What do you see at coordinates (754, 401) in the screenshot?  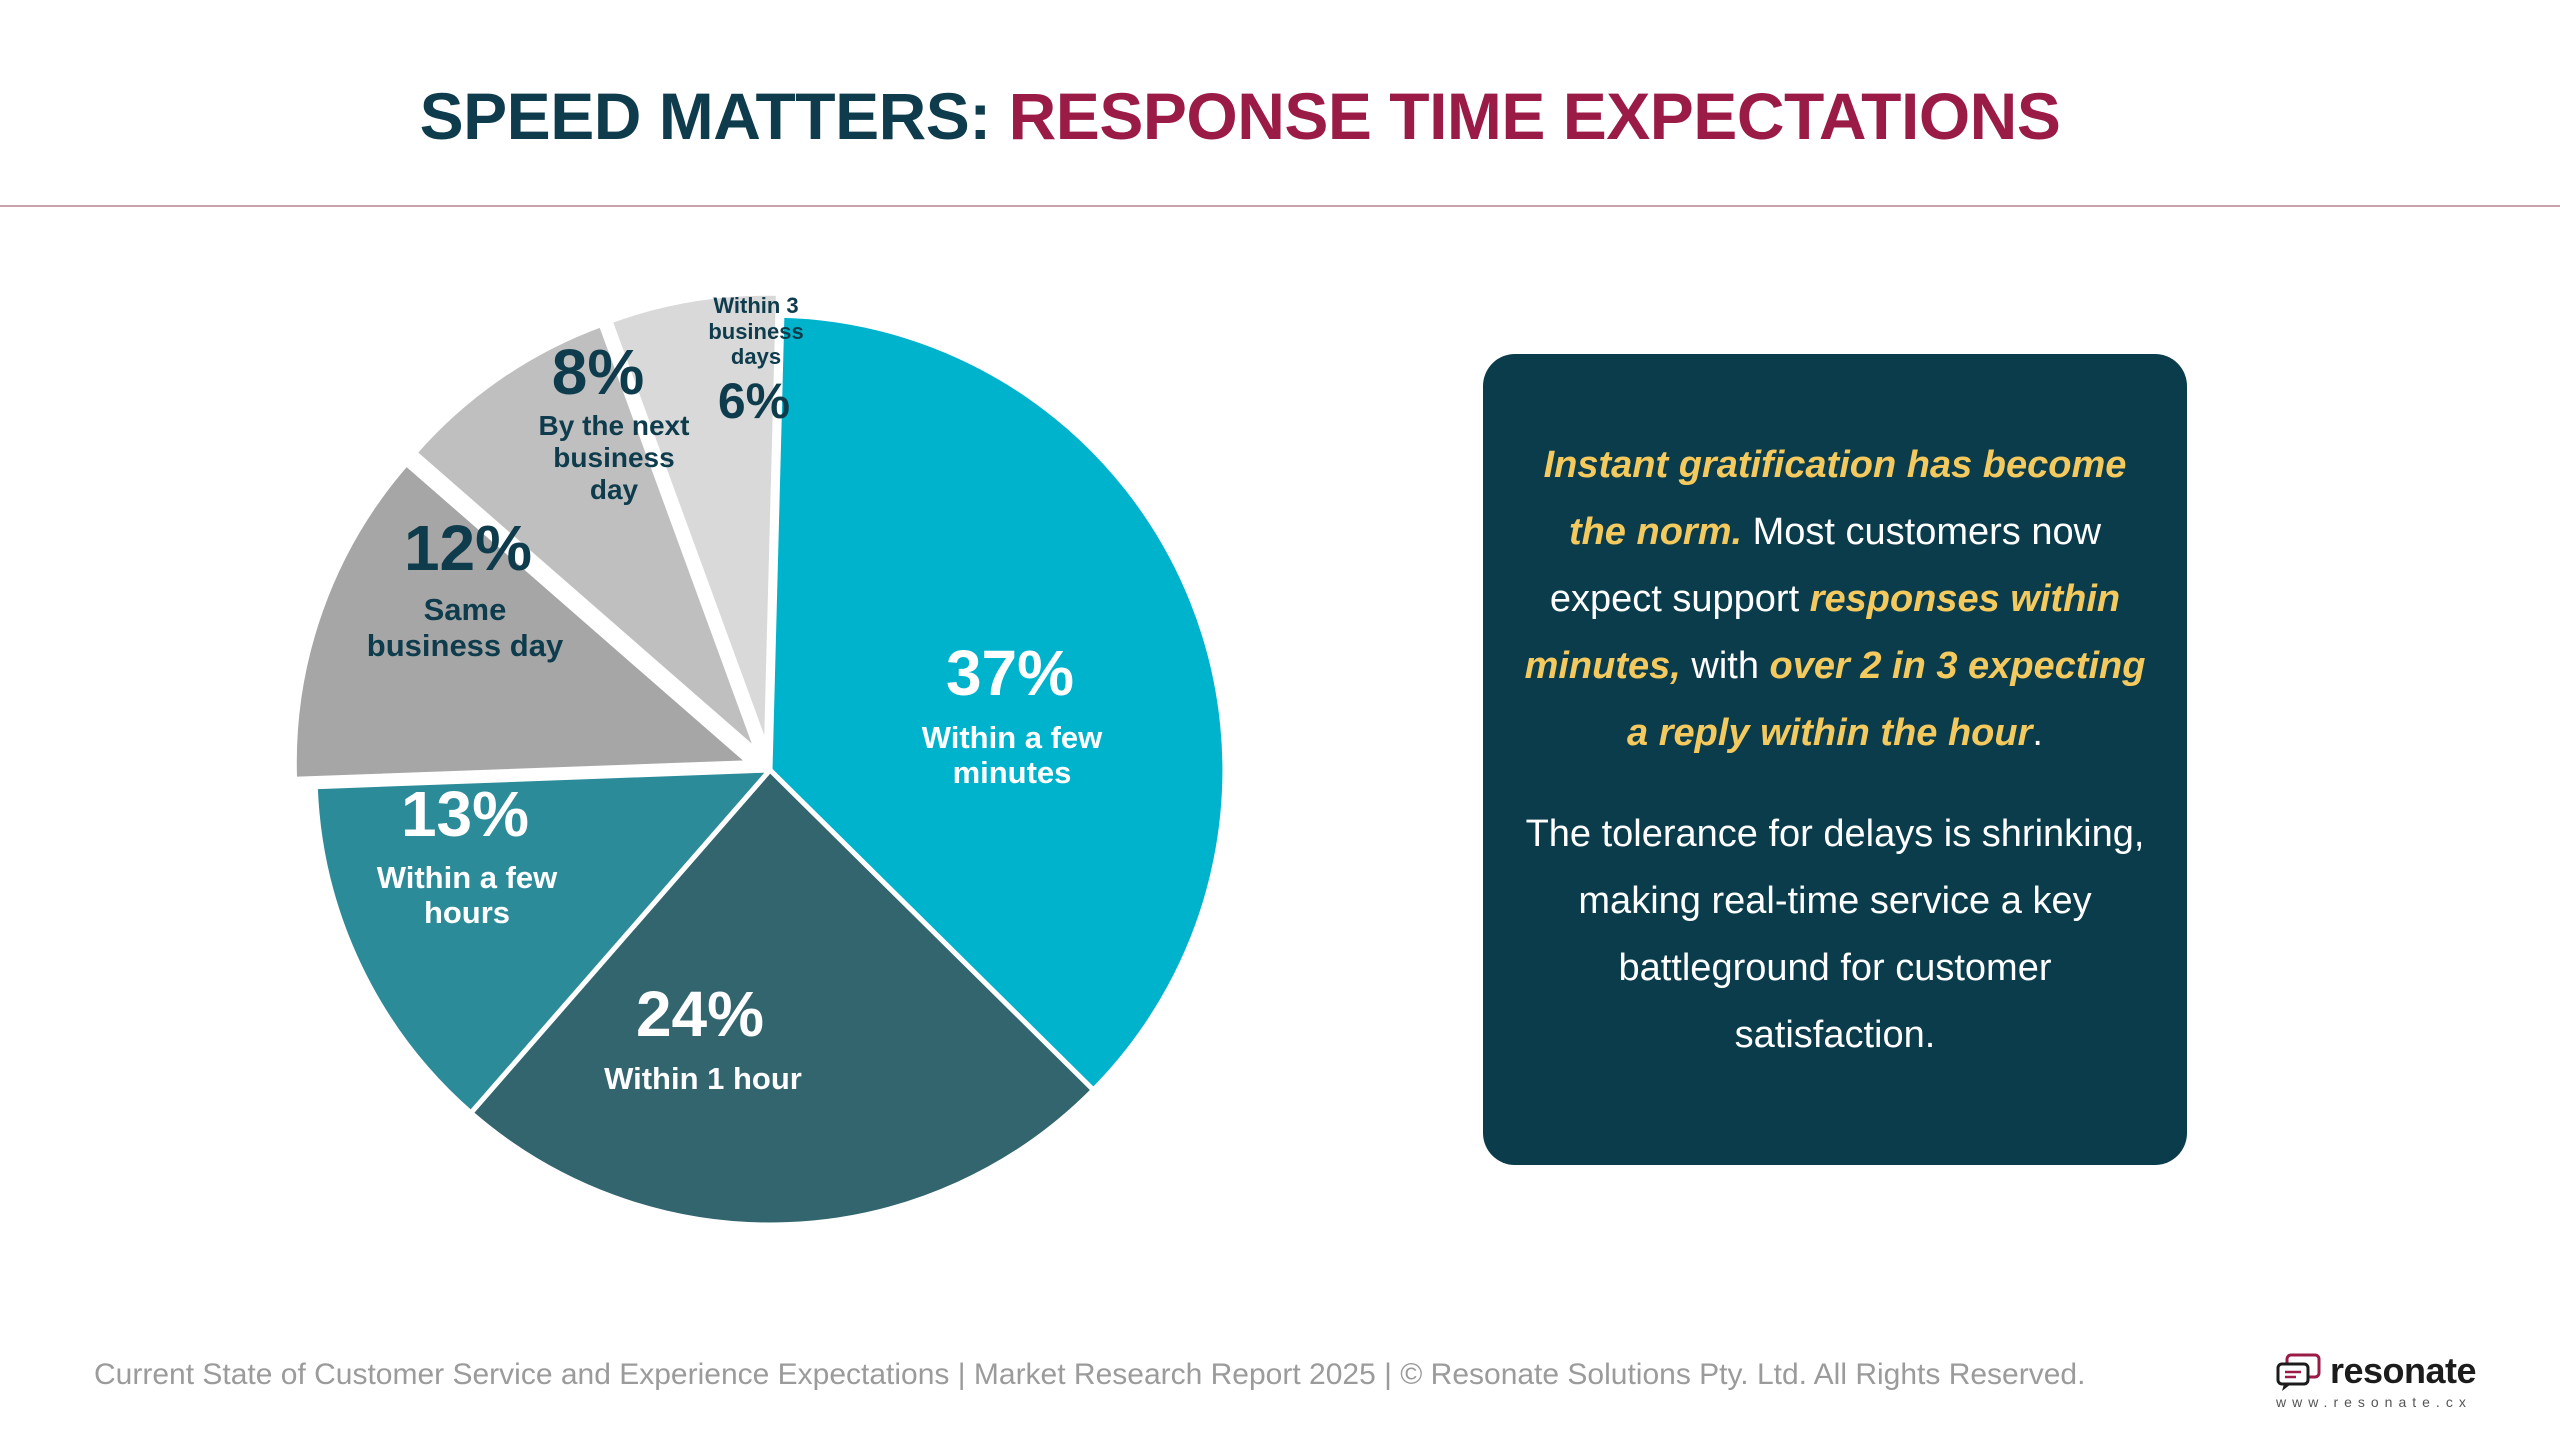 I see `slice-value-three-days: 6%` at bounding box center [754, 401].